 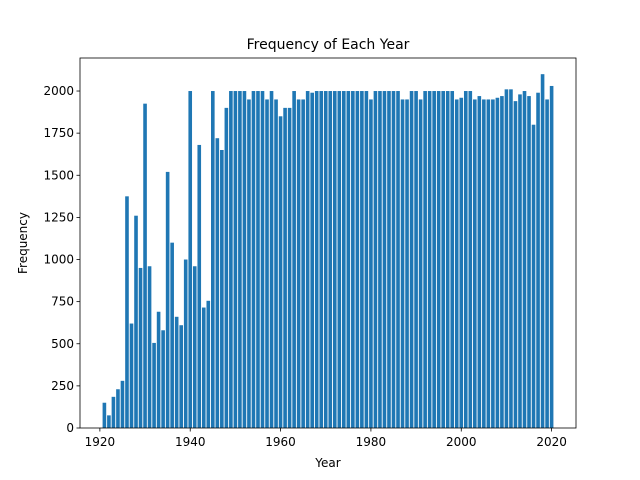 What do you see at coordinates (58, 133) in the screenshot?
I see `y-tick-label: 1750` at bounding box center [58, 133].